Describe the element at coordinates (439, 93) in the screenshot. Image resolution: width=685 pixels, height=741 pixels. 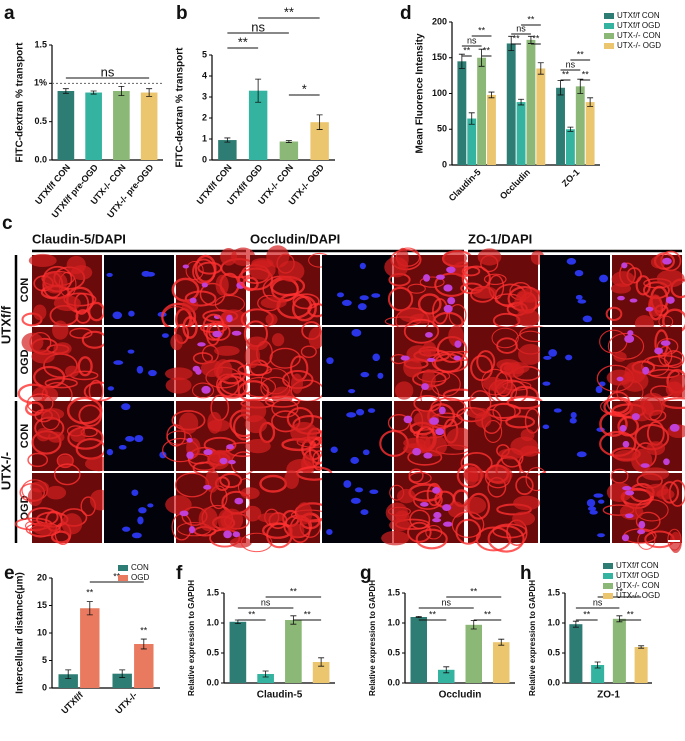
I see `y-tick-label: 100` at that location.